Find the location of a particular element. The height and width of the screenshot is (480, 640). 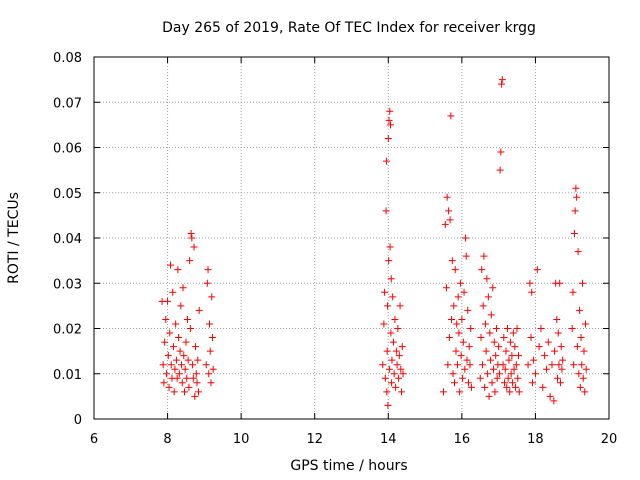

x-tick-label: 18 is located at coordinates (535, 439).